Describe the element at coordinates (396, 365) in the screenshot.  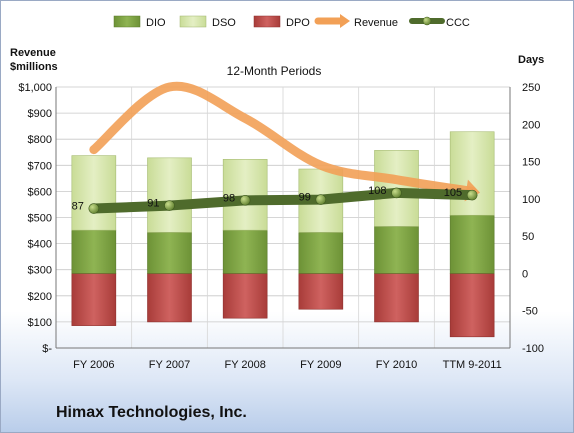
I see `x-tick-label: FY 2010` at that location.